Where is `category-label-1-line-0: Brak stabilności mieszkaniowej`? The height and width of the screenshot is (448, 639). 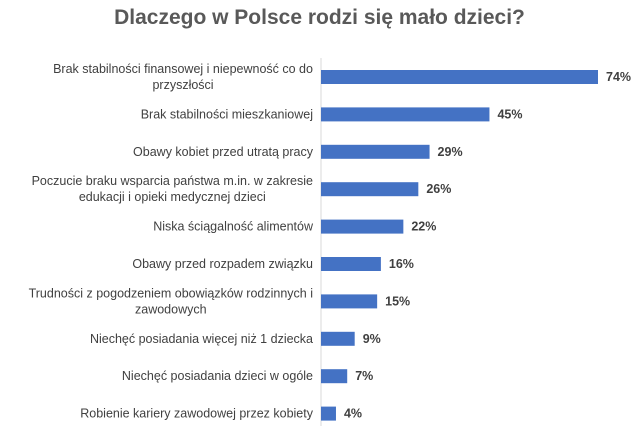 category-label-1-line-0: Brak stabilności mieszkaniowej is located at coordinates (227, 114).